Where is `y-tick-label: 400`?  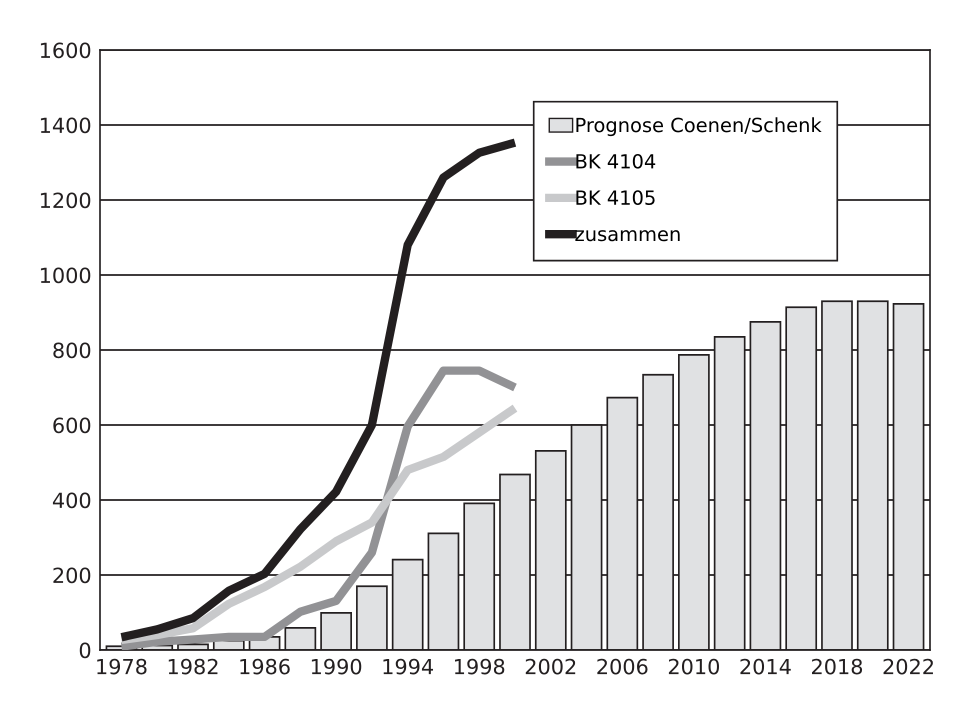
y-tick-label: 400 is located at coordinates (71, 500).